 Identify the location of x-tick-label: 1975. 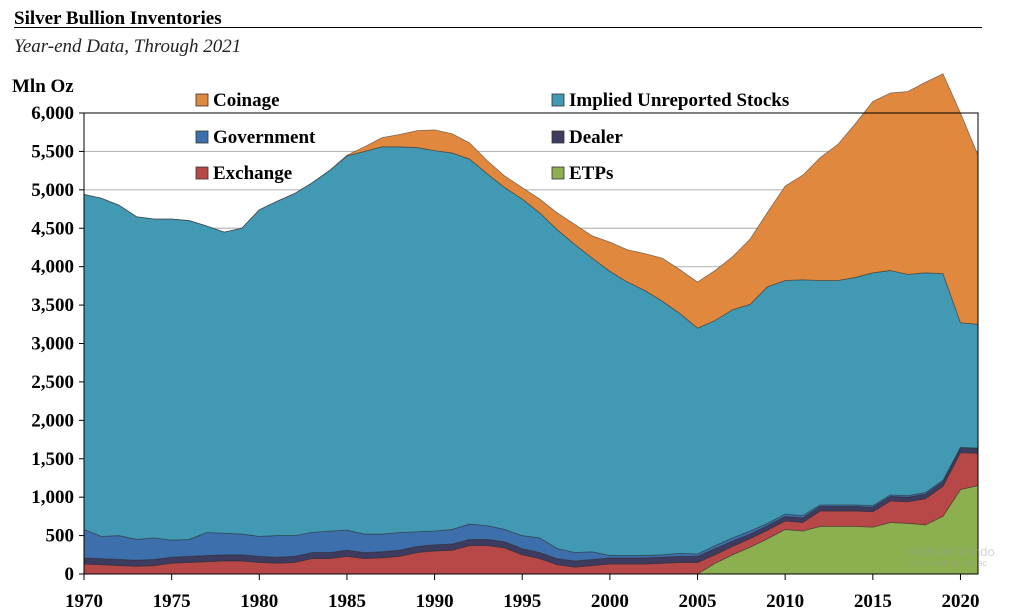
(172, 601).